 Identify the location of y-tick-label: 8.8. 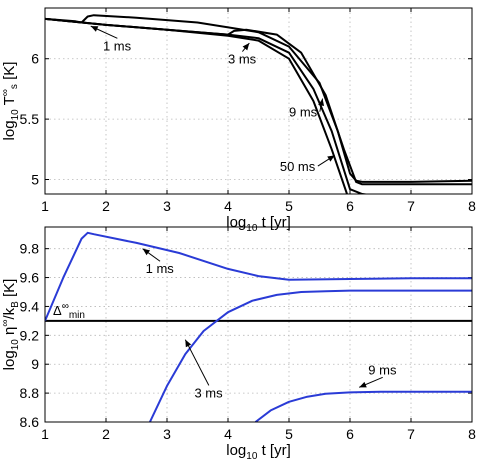
(30, 393).